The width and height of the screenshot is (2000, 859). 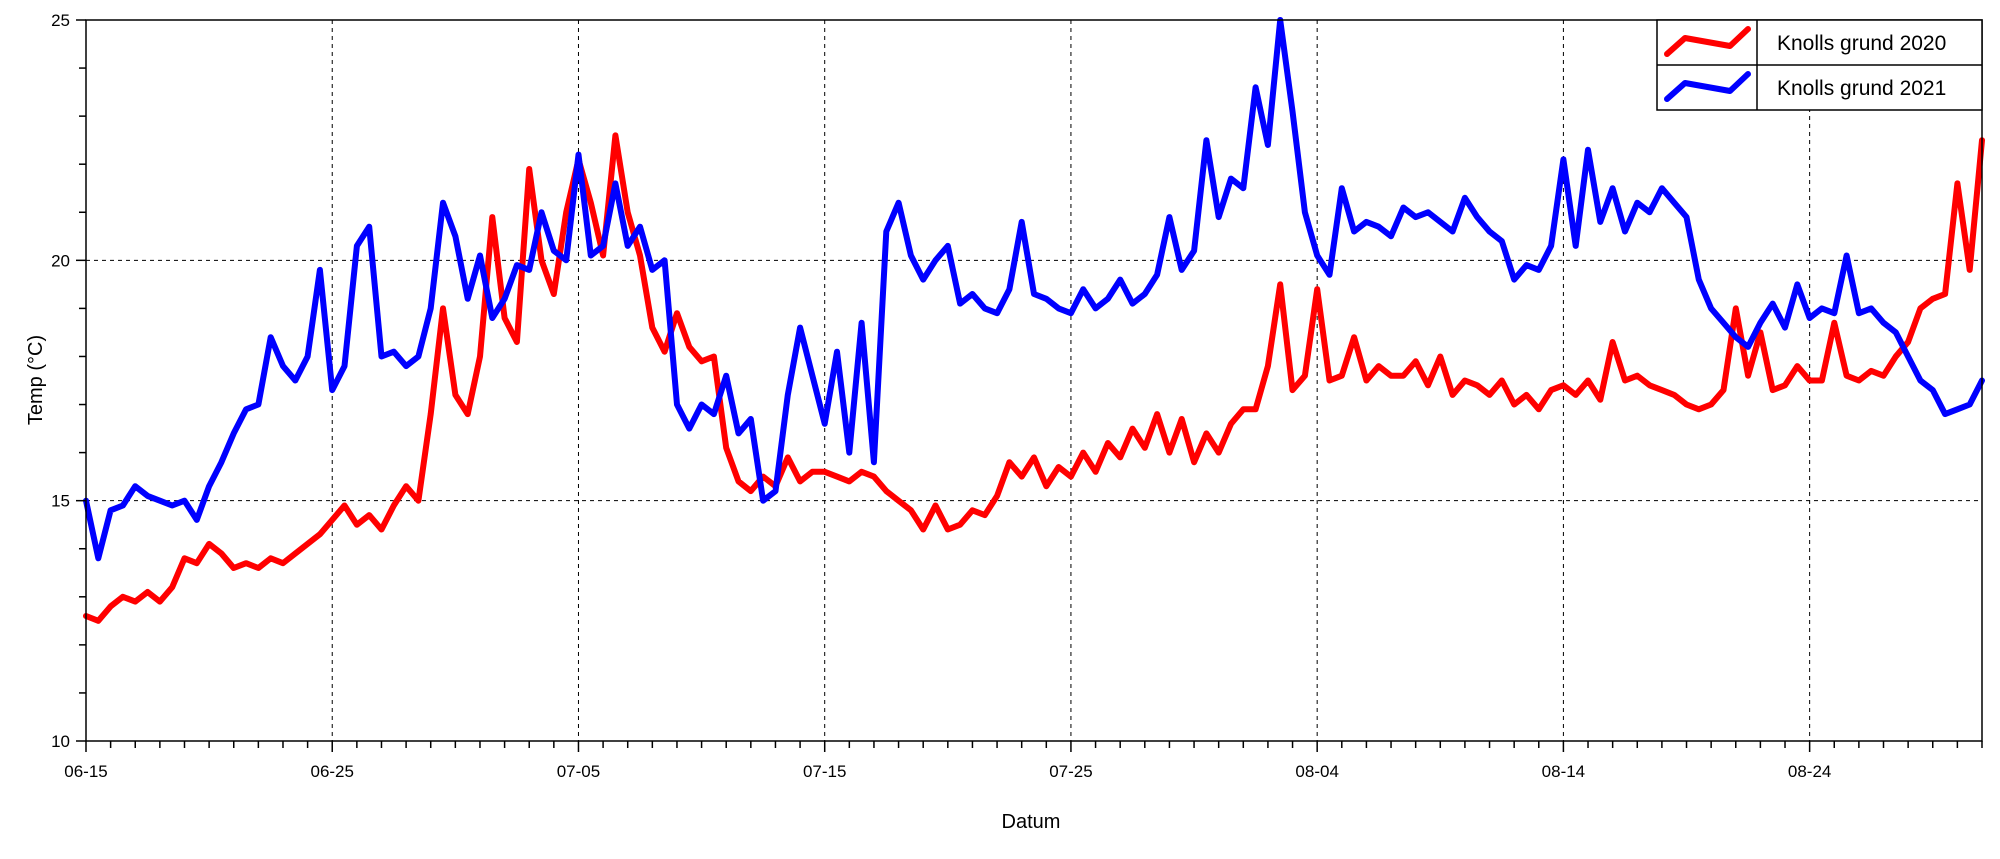 I want to click on x-tick-label: 06-25, so click(x=331, y=771).